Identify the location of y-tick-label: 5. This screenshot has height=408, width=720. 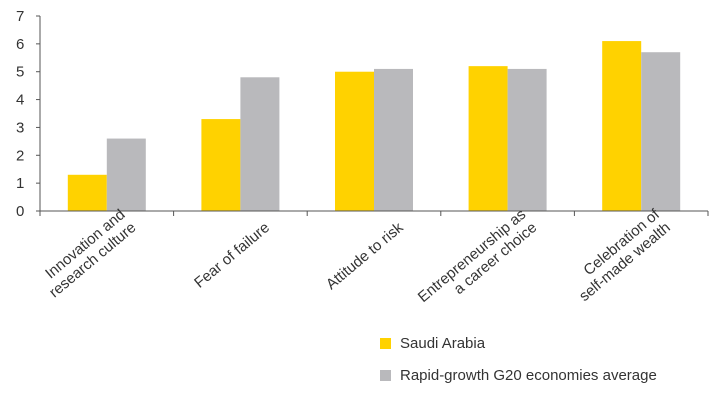
(20, 72).